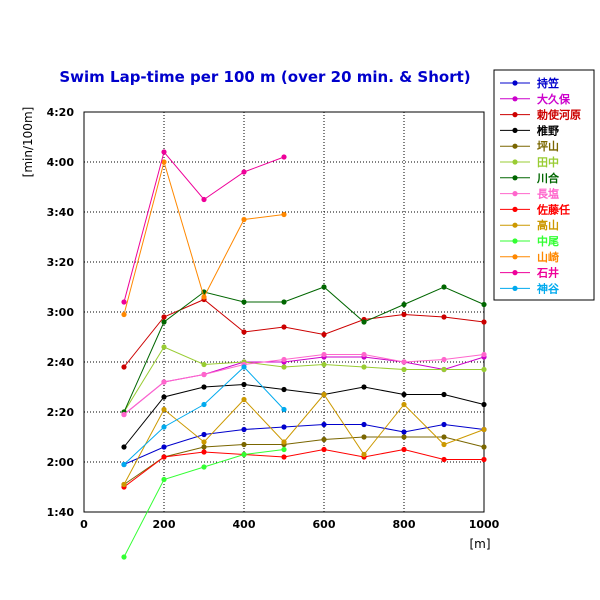 The width and height of the screenshot is (600, 600). Describe the element at coordinates (547, 273) in the screenshot. I see `legend-label: 石井` at that location.